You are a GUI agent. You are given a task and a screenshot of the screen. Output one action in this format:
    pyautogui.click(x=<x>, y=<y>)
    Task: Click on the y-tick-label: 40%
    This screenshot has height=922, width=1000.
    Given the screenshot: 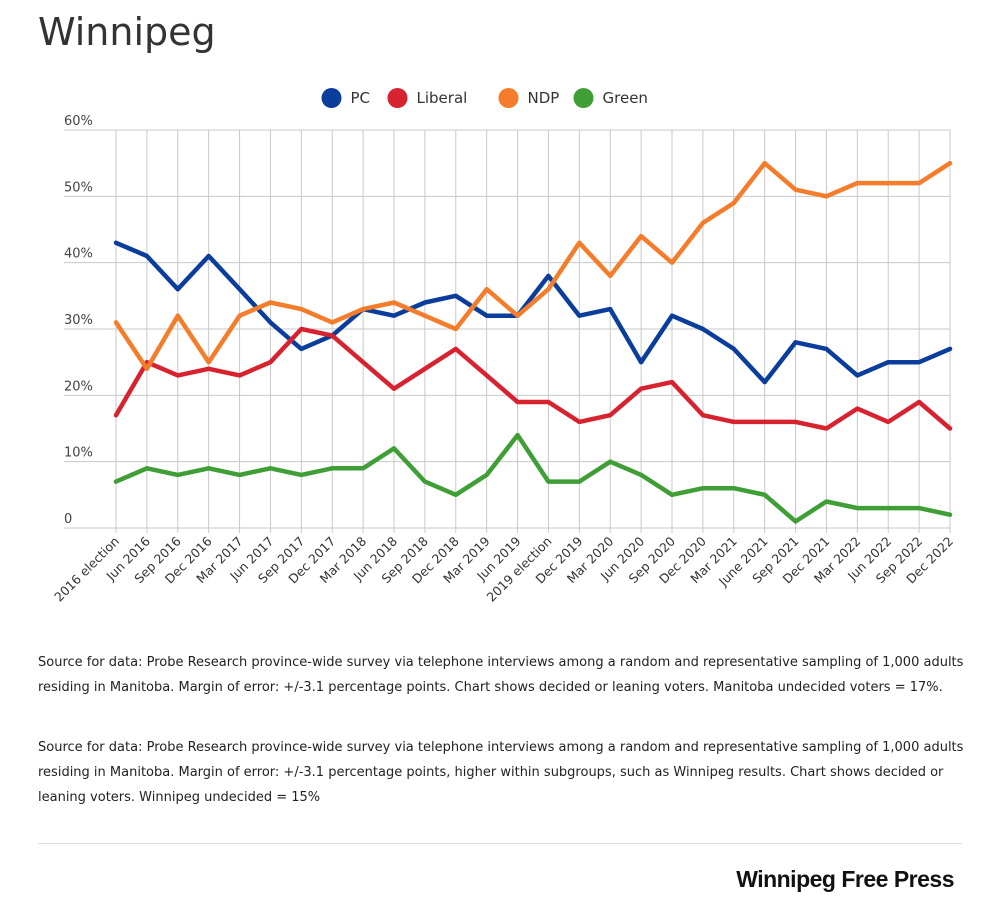 What is the action you would take?
    pyautogui.click(x=78, y=254)
    